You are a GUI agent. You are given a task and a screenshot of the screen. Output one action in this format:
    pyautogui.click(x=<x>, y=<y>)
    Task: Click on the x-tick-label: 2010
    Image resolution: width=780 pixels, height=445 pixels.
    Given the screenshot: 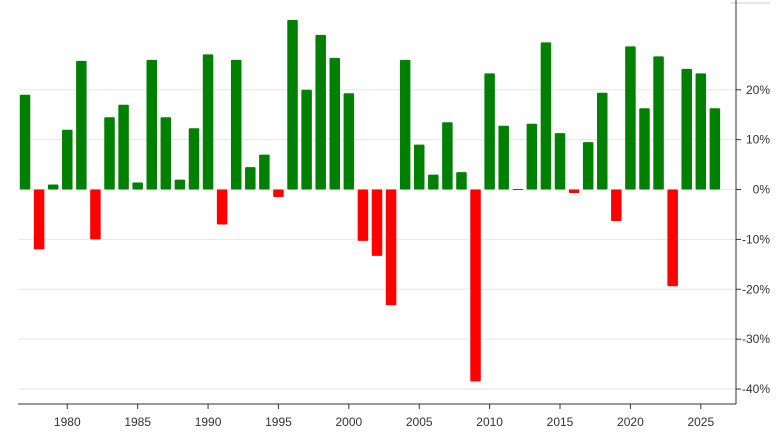 What is the action you would take?
    pyautogui.click(x=489, y=422)
    